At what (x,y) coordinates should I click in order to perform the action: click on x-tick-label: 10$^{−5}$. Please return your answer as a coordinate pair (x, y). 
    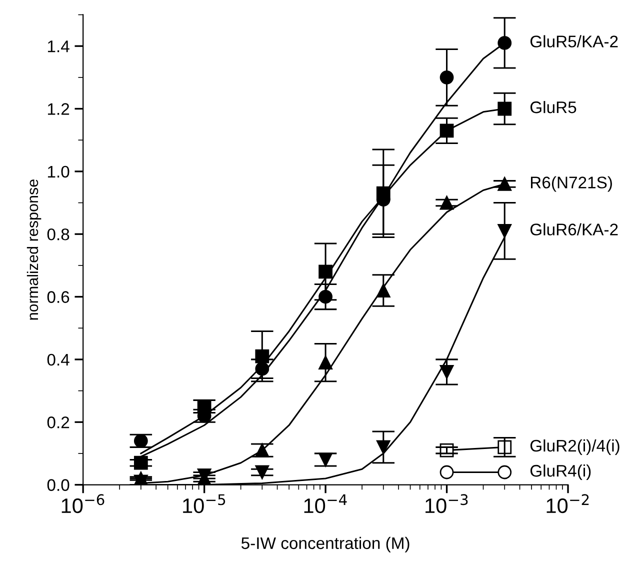
    Looking at the image, I should click on (204, 504).